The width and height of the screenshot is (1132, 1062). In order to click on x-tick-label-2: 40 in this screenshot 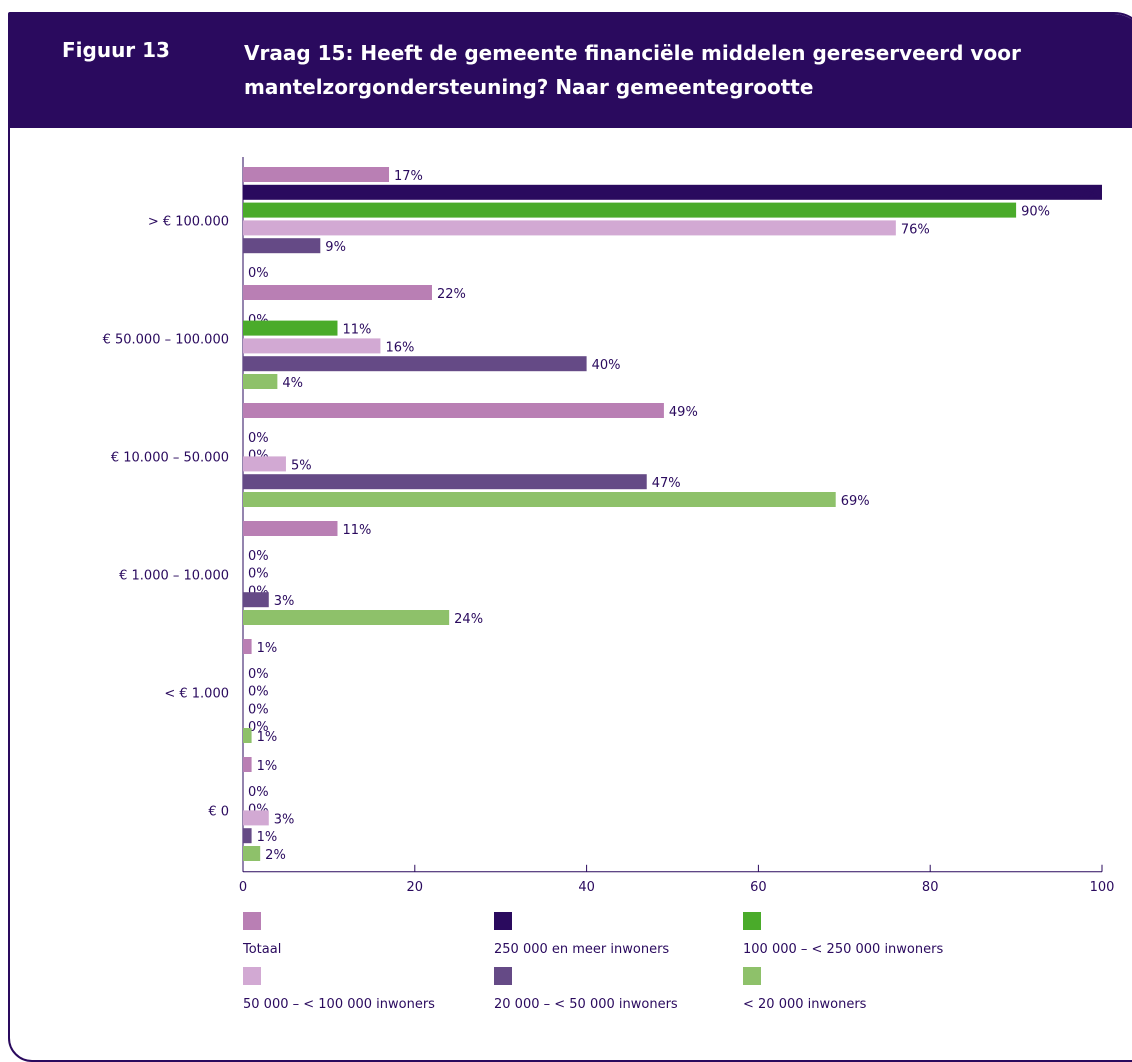, I will do `click(586, 887)`.